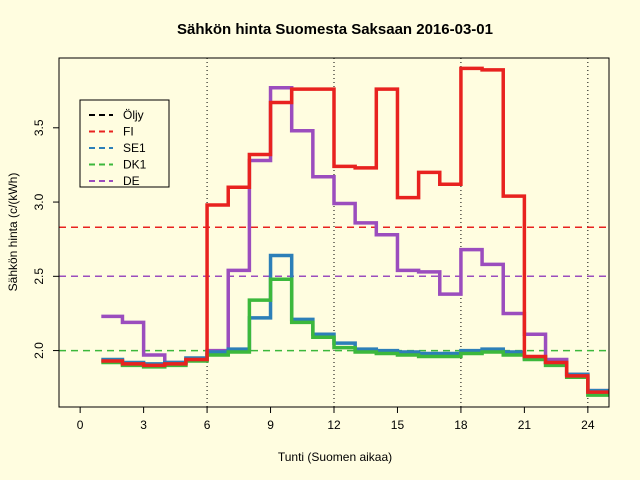 Image resolution: width=640 pixels, height=480 pixels. Describe the element at coordinates (39, 350) in the screenshot. I see `y-tick-label: 2.0` at that location.